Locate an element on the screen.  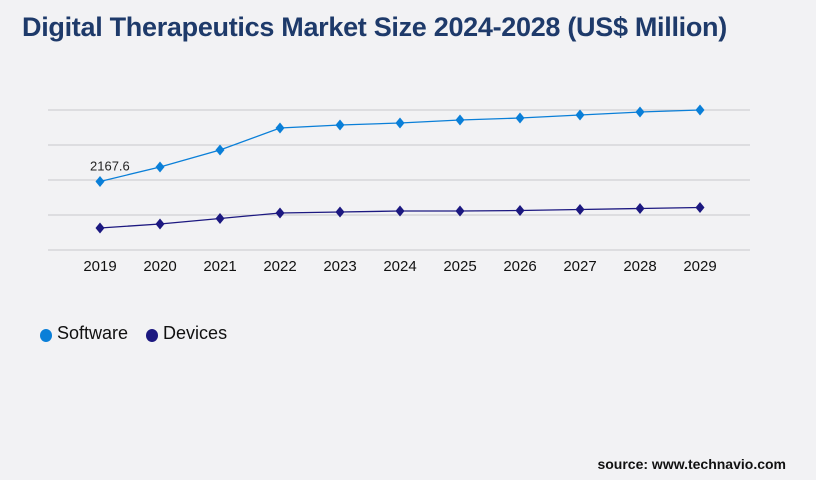
data-point-devices-2026 is located at coordinates (520, 210).